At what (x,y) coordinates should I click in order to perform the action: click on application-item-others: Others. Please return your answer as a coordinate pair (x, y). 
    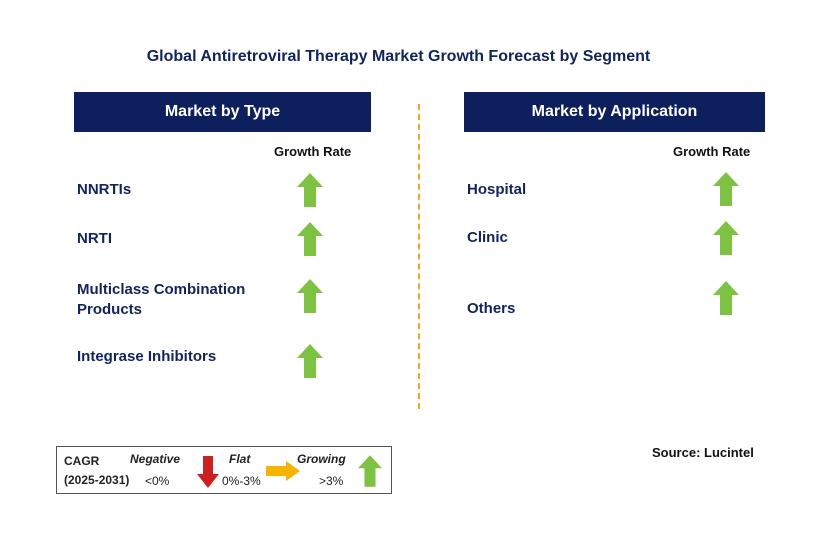
    Looking at the image, I should click on (491, 308).